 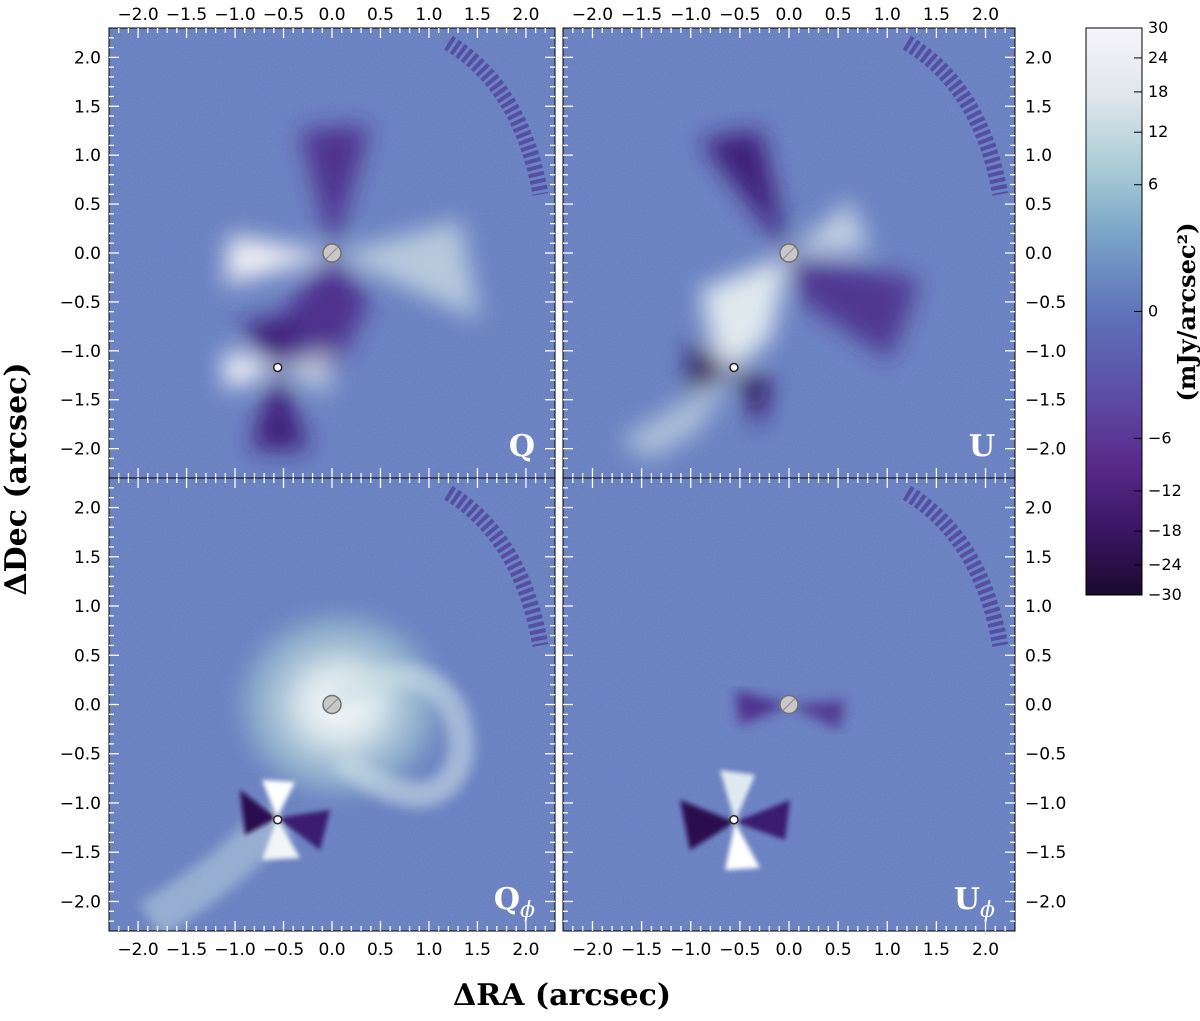 I want to click on colorbar: 30 24 18 12 6 0 −6 −12 −18 −24 −30 (mJy/arcsec²), so click(x=1142, y=311).